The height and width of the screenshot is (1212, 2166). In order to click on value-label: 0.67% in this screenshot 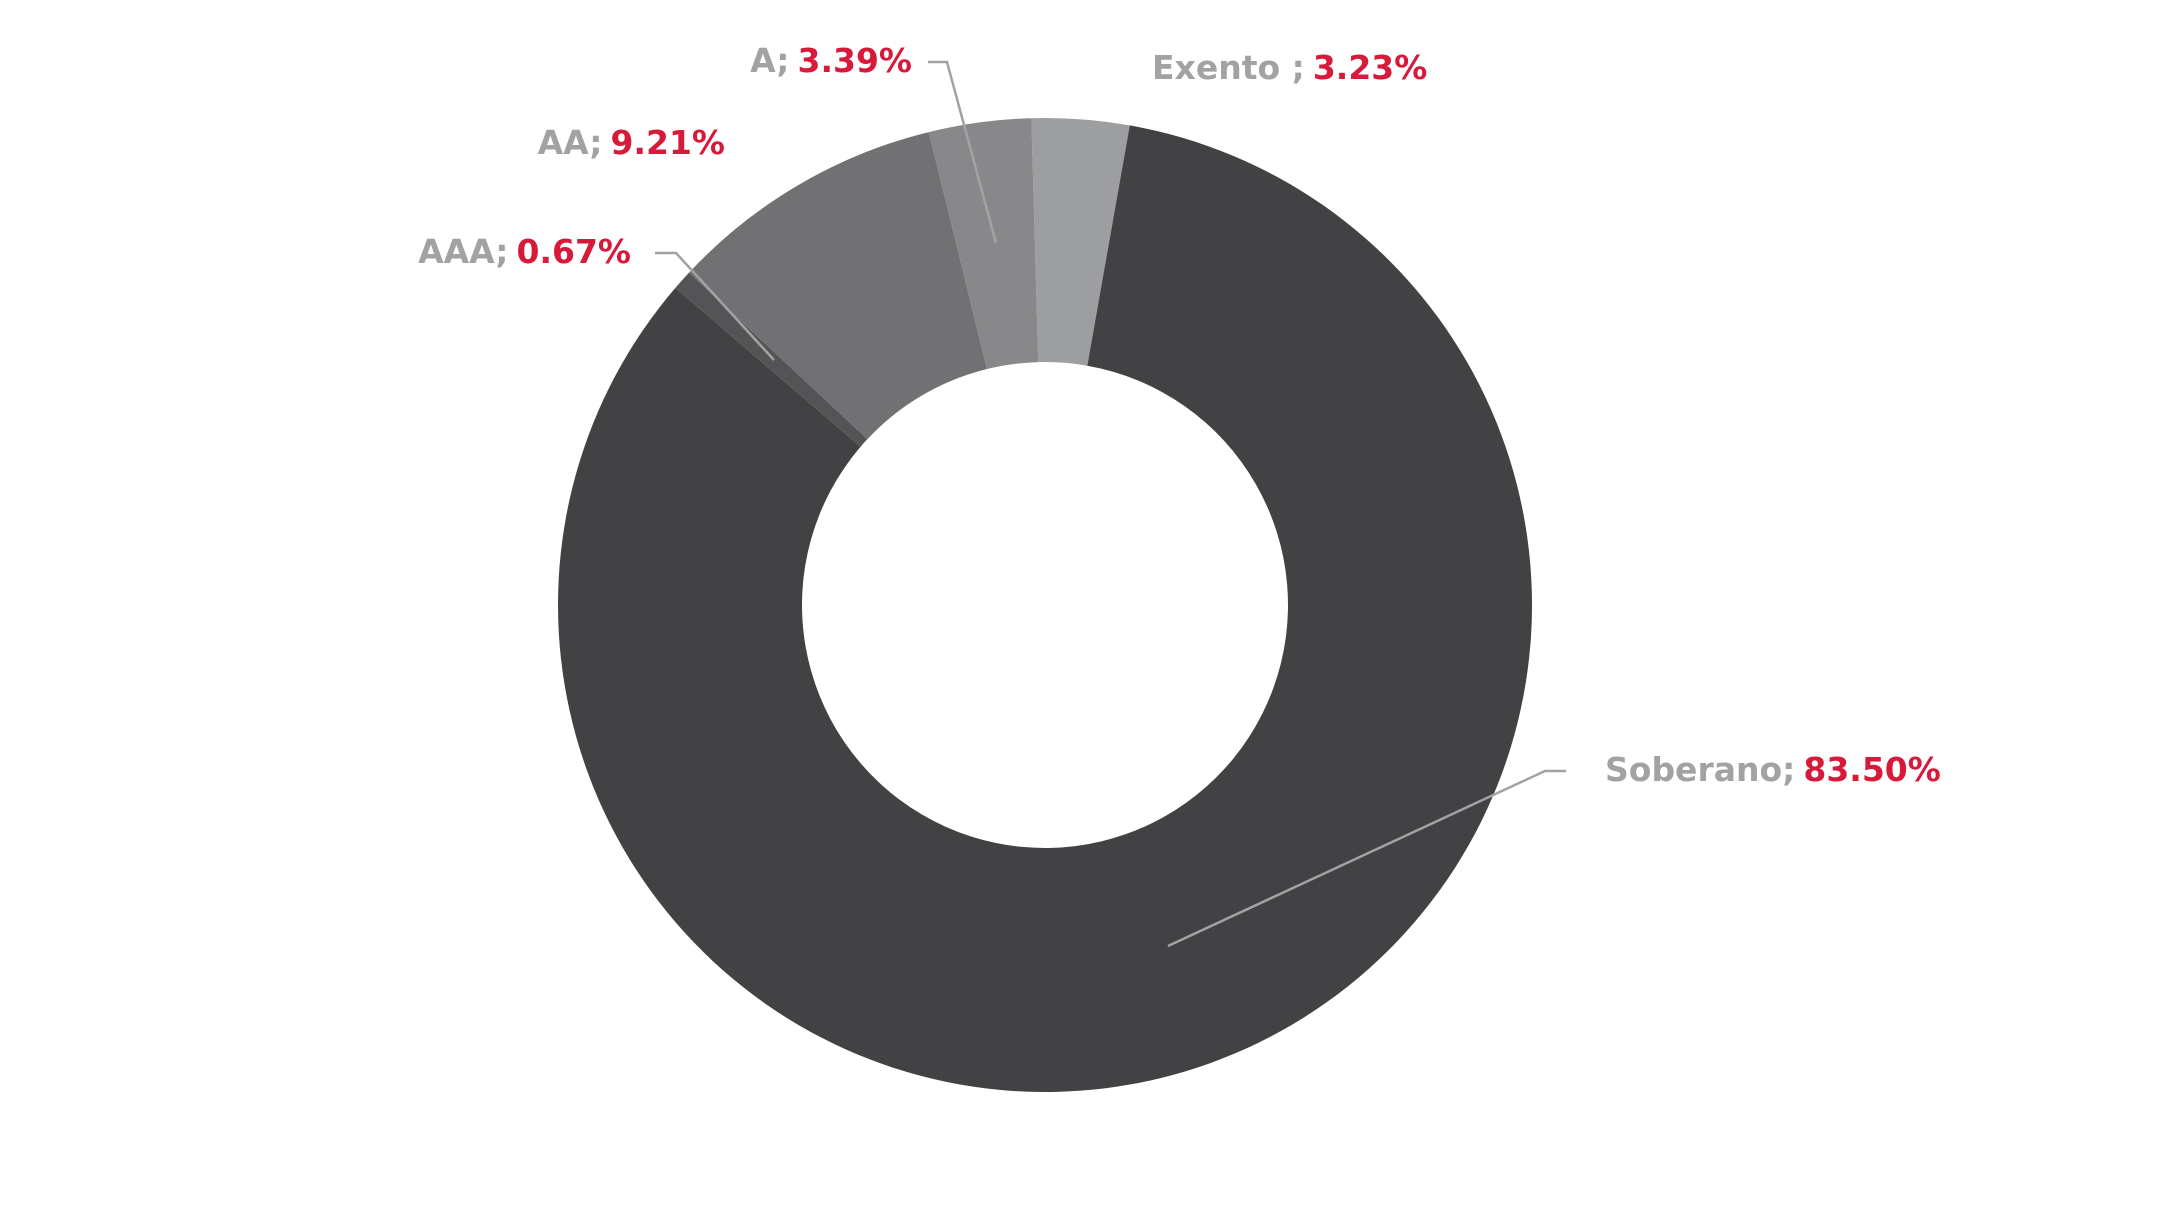, I will do `click(574, 251)`.